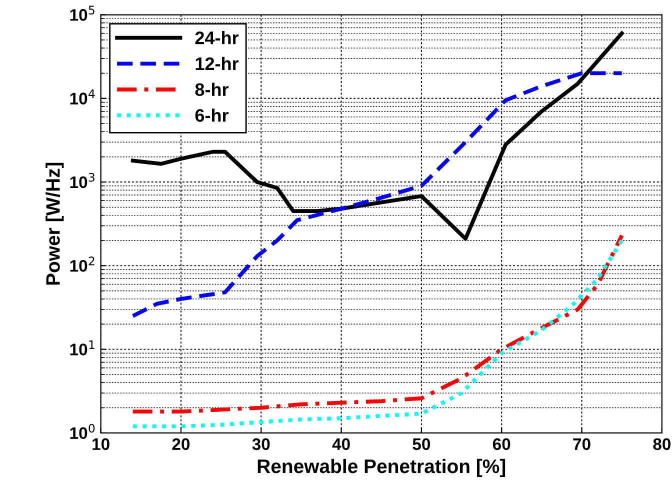  I want to click on x-tick-label: 60, so click(501, 444).